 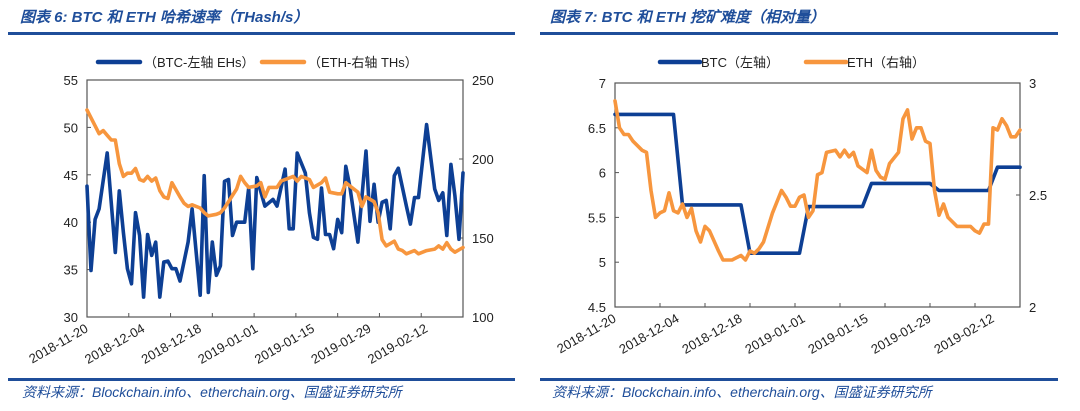 I want to click on chart-6-bottom-rule, so click(x=261, y=379).